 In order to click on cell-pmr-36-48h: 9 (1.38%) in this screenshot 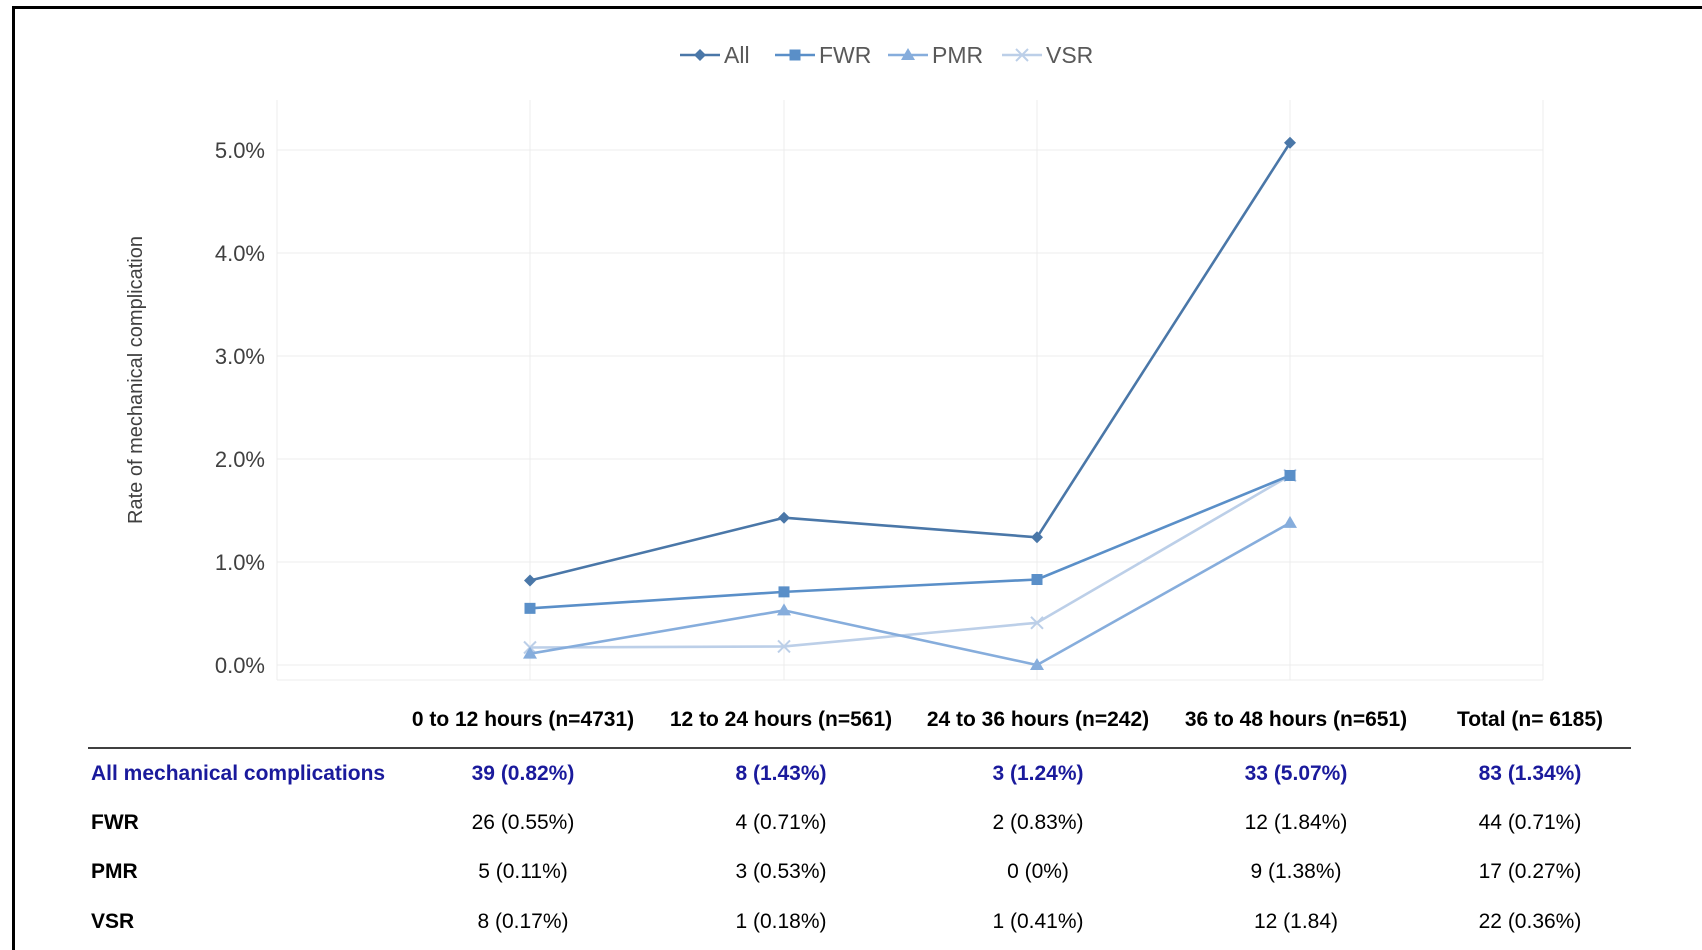, I will do `click(1296, 871)`.